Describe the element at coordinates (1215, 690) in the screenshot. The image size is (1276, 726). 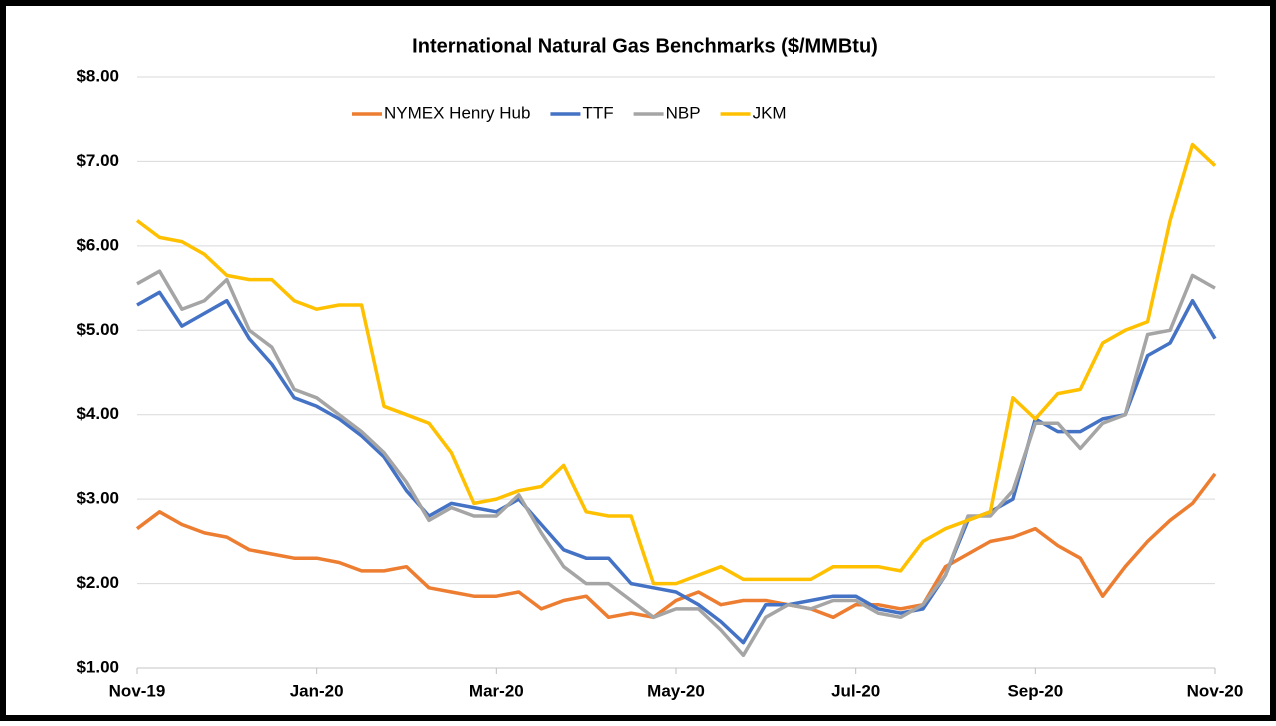
I see `x-tick-label: Nov-20` at that location.